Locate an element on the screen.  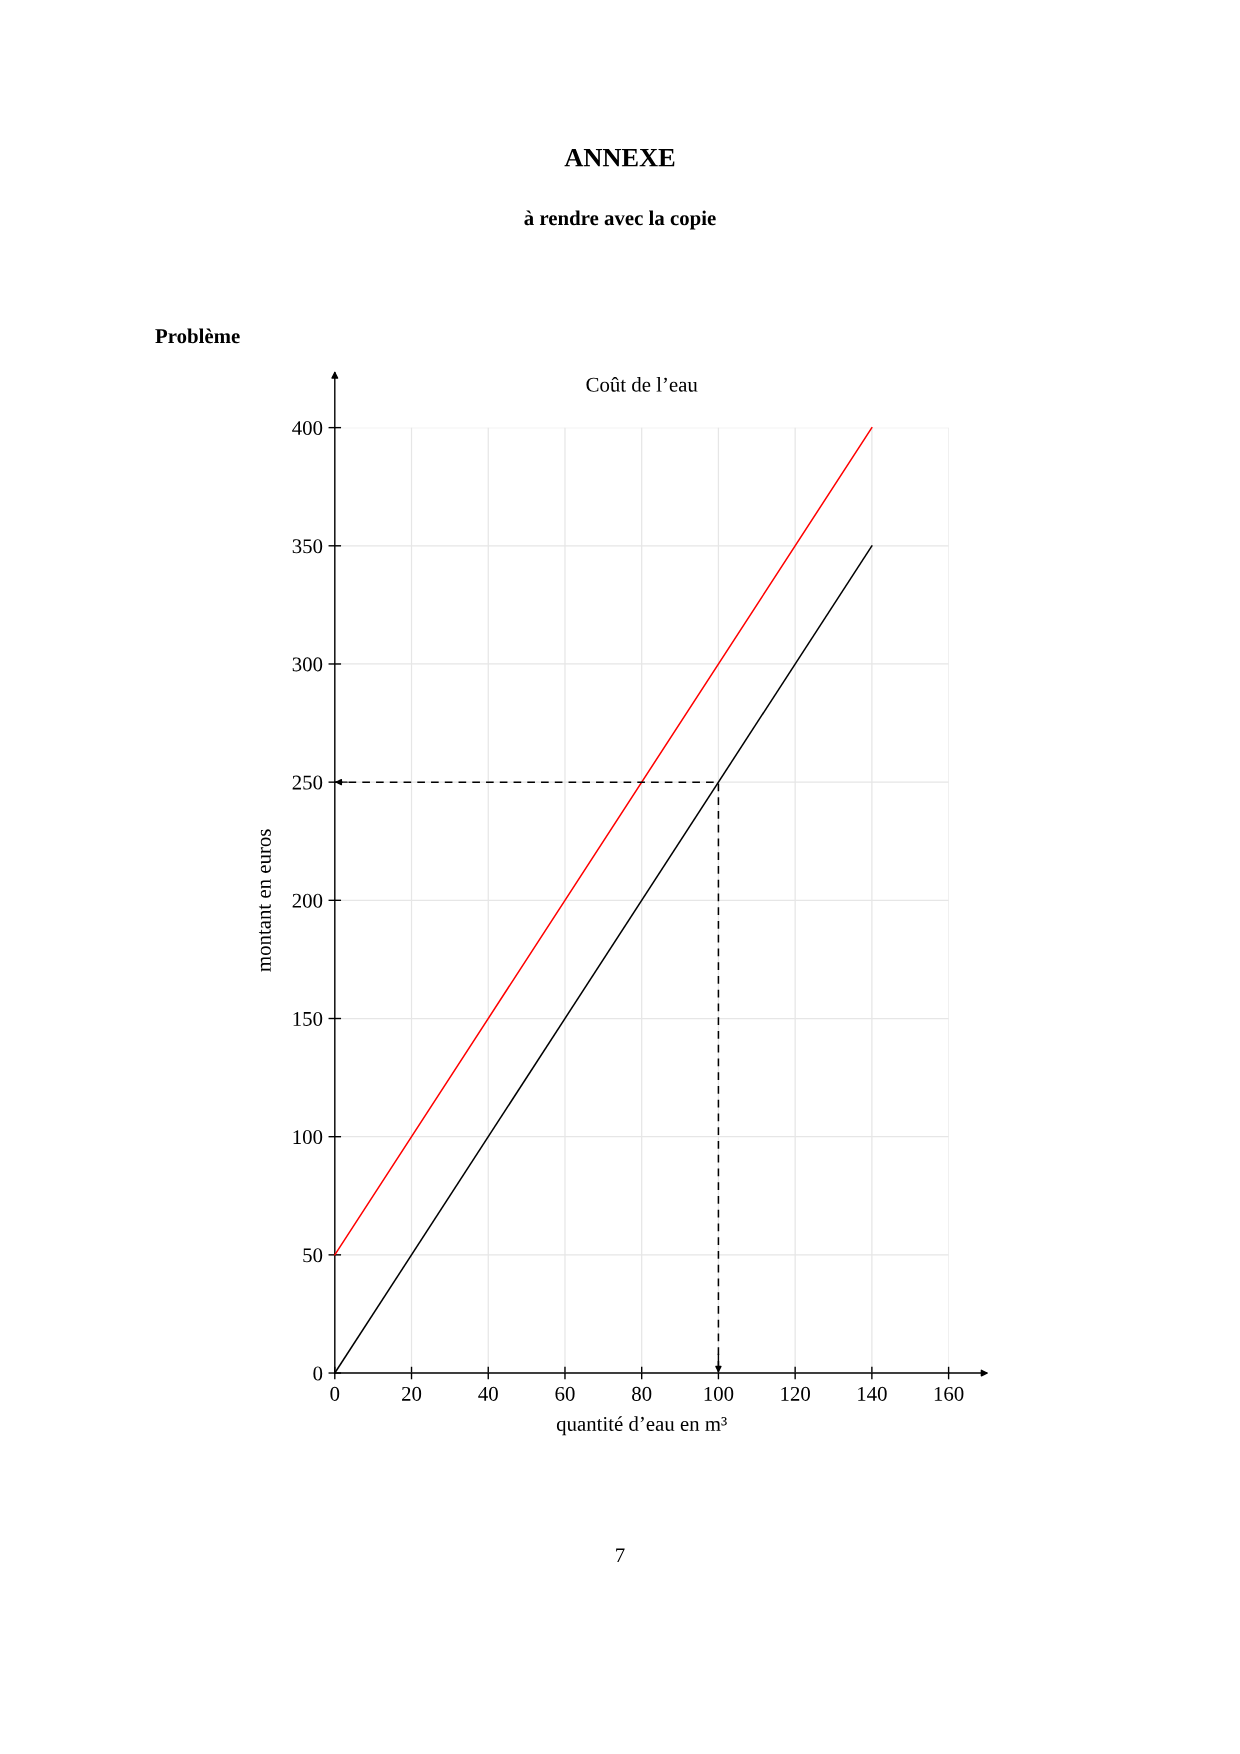
text: à rendre avec la copie is located at coordinates (620, 220).